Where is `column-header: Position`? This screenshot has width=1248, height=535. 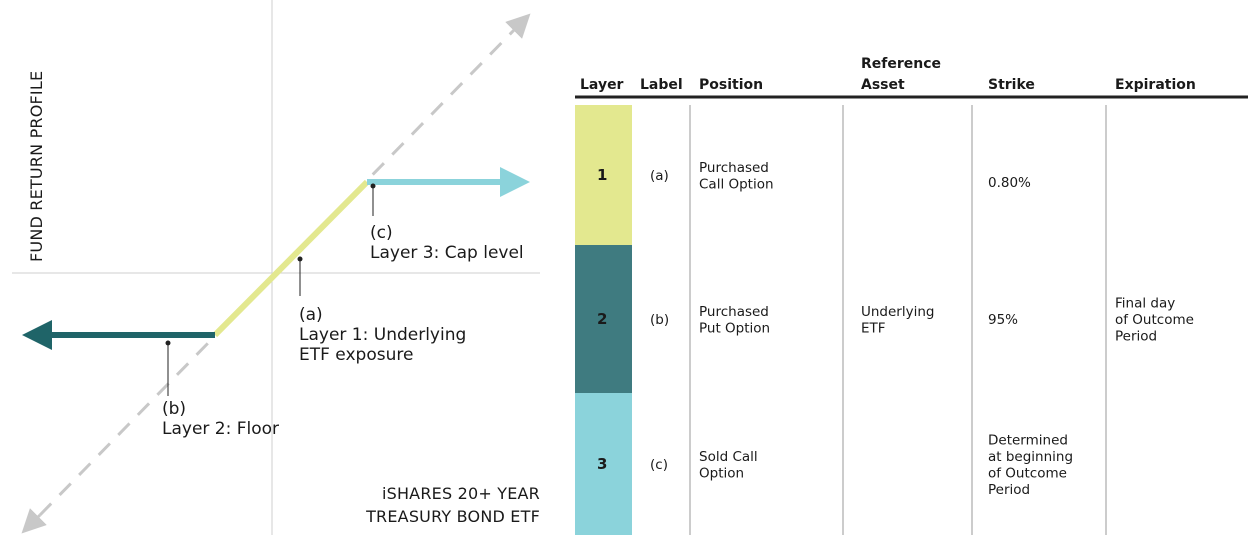 column-header: Position is located at coordinates (731, 85).